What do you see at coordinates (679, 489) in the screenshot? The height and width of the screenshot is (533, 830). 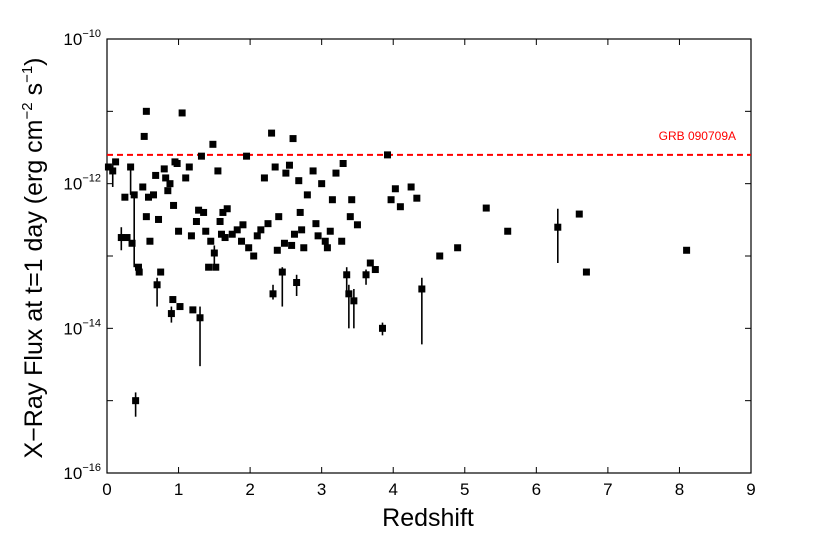 I see `x-tick-label: 8` at bounding box center [679, 489].